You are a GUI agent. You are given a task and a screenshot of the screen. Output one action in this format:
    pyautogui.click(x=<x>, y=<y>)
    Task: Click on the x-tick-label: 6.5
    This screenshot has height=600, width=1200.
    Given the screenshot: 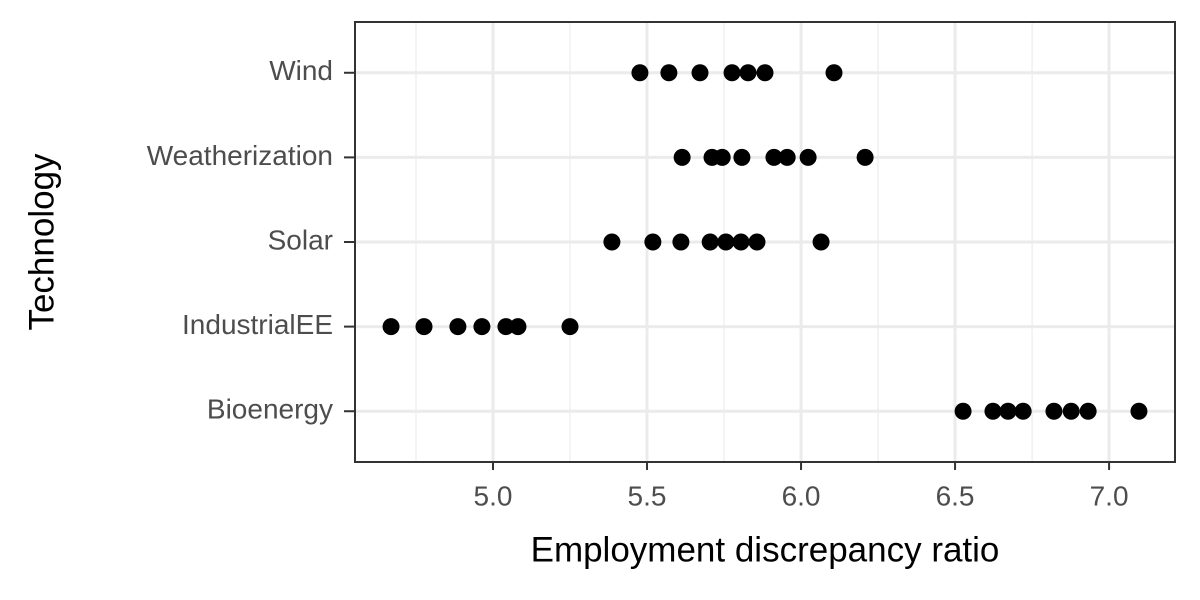 What is the action you would take?
    pyautogui.click(x=955, y=495)
    